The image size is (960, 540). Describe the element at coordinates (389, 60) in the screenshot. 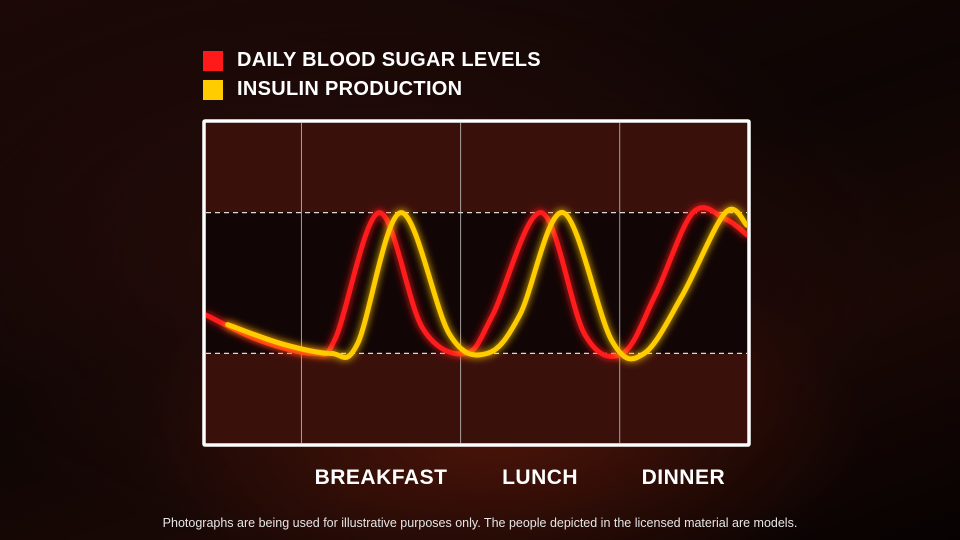

I see `legend-label-blood-sugar: DAILY BLOOD SUGAR LEVELS` at that location.